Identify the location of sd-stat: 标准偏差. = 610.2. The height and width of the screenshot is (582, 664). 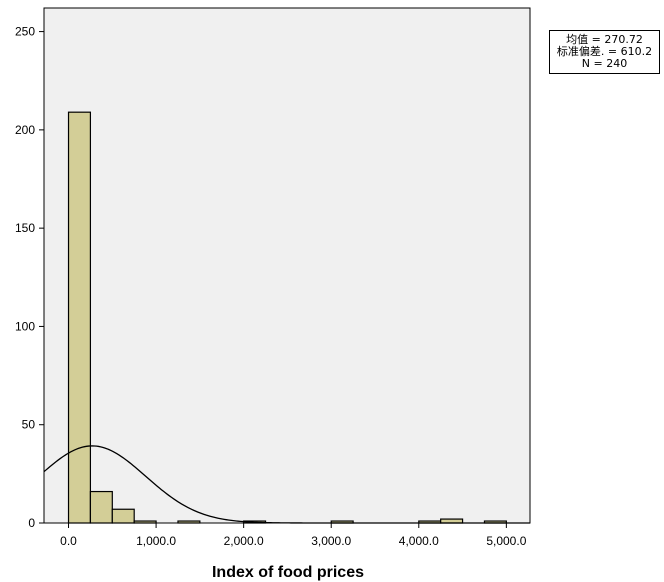
(604, 51).